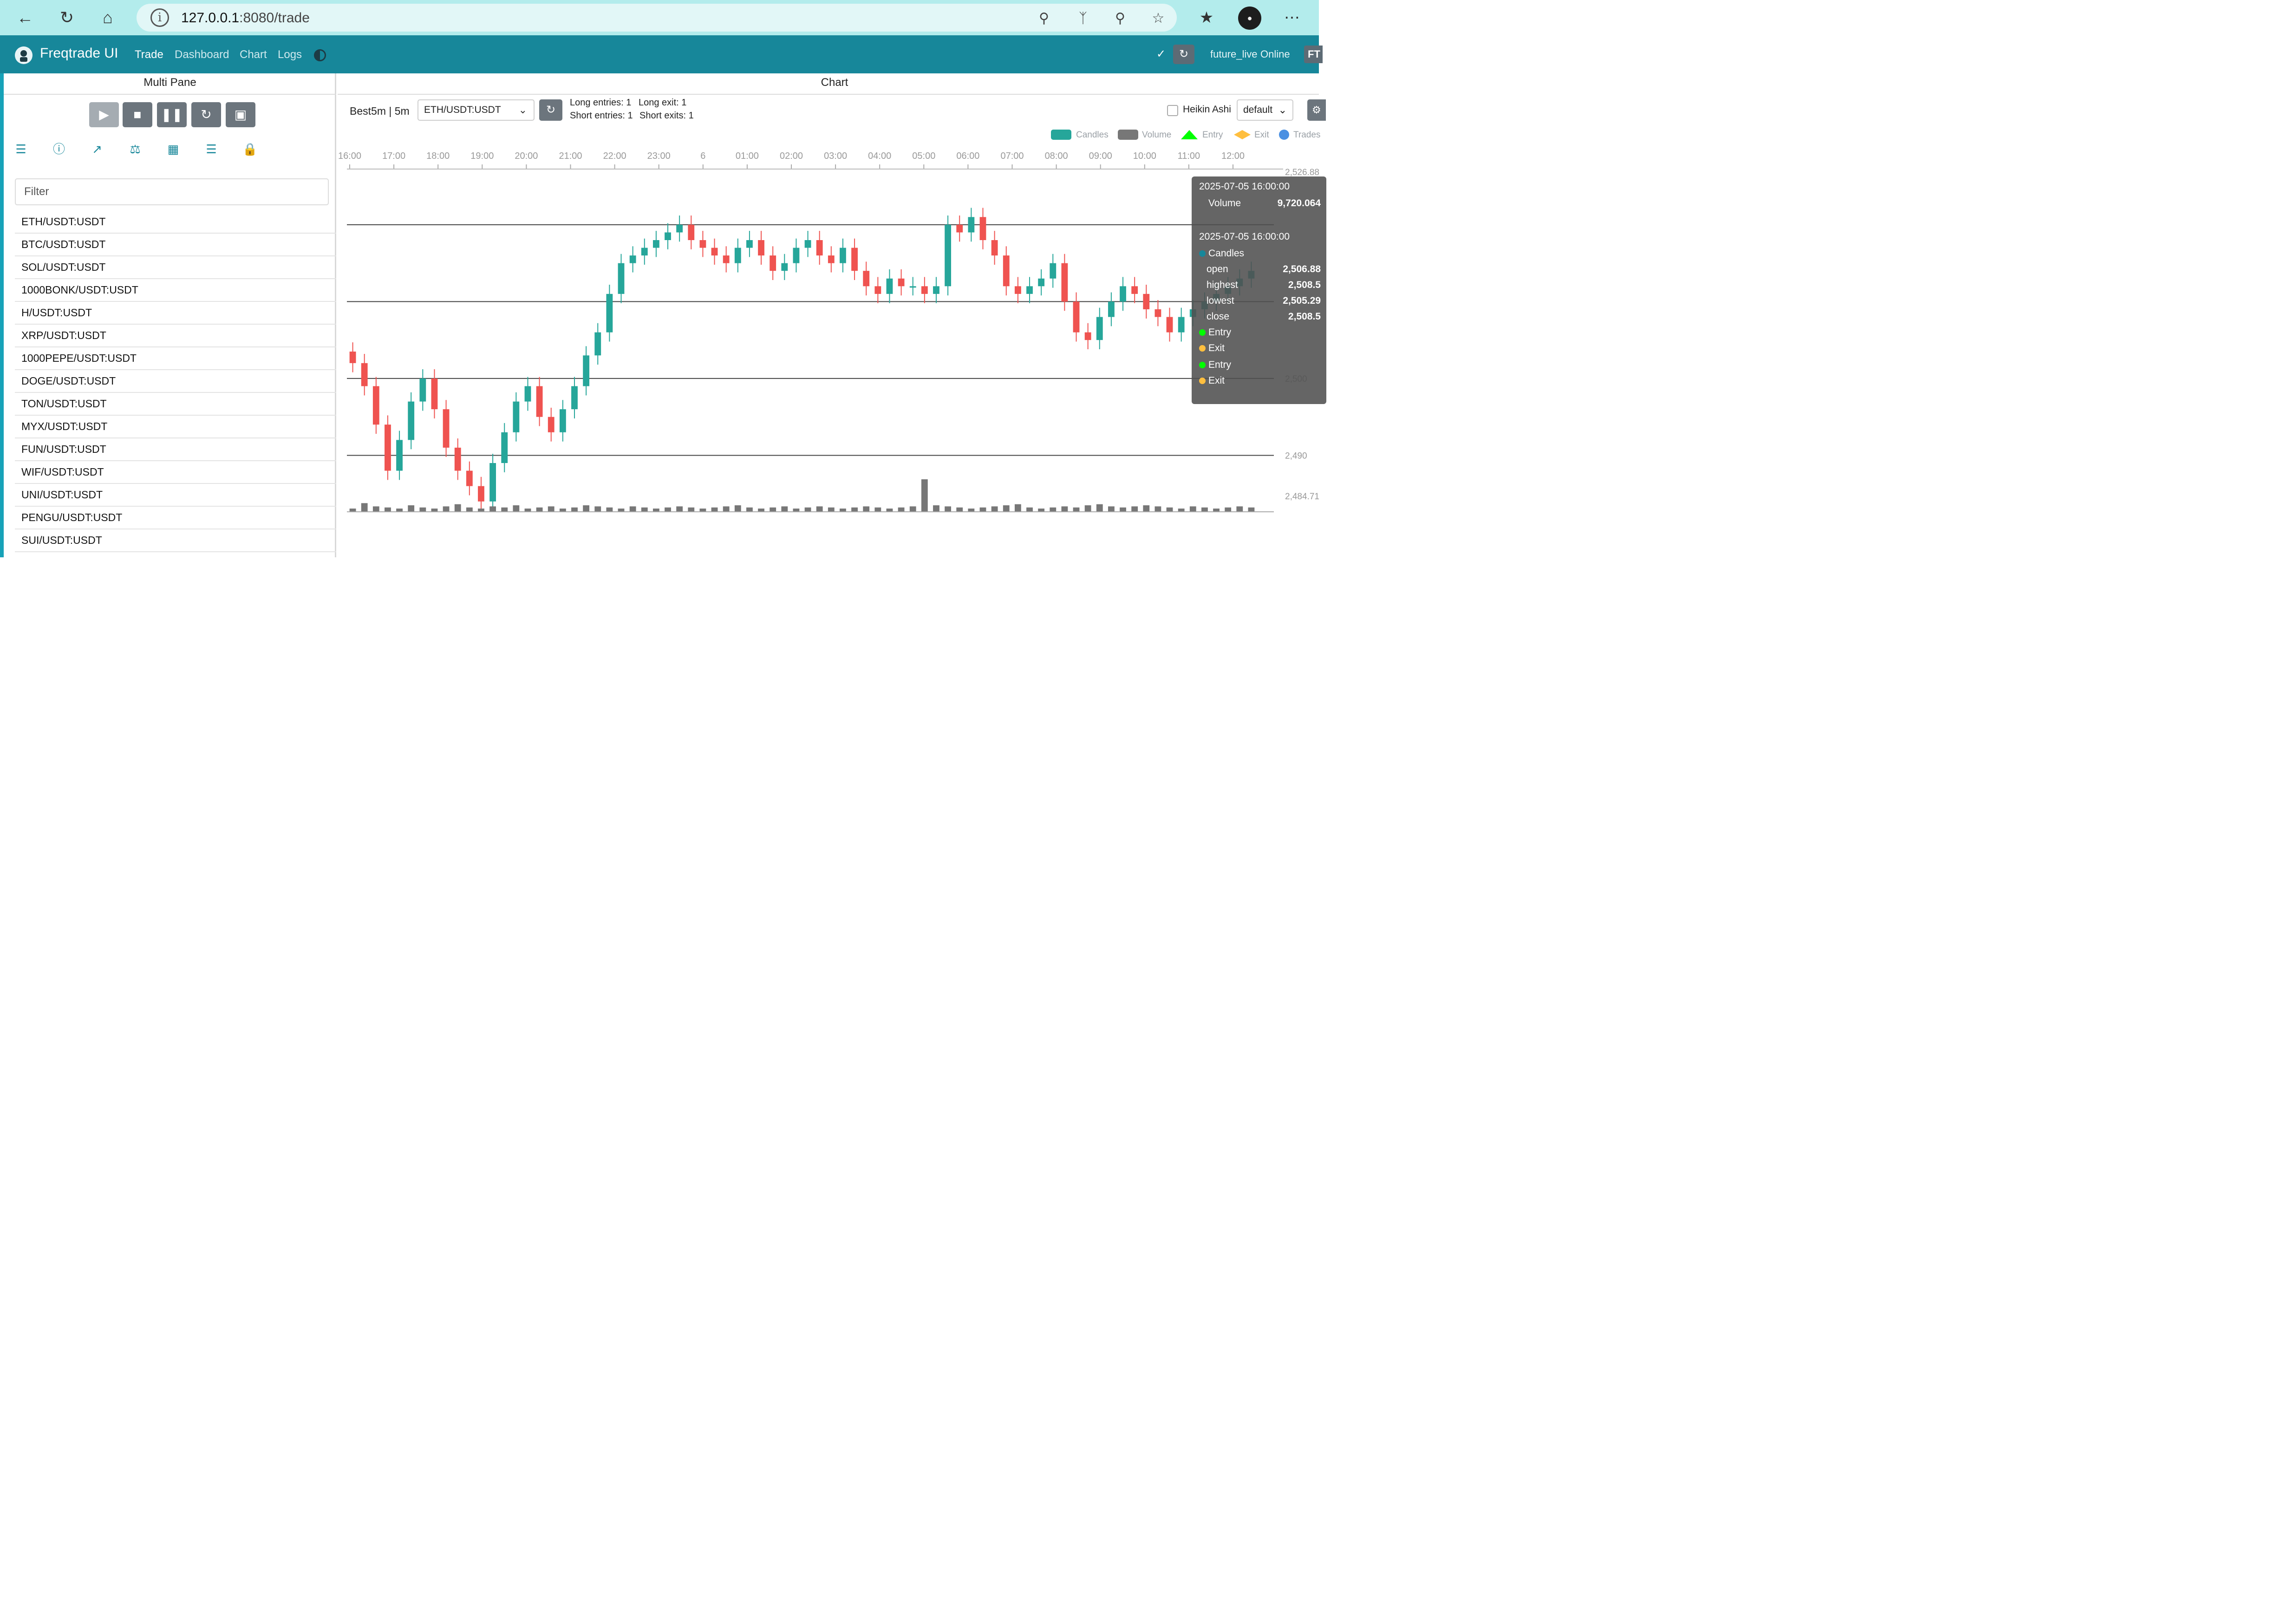  I want to click on profile-avatar: ●, so click(1249, 18).